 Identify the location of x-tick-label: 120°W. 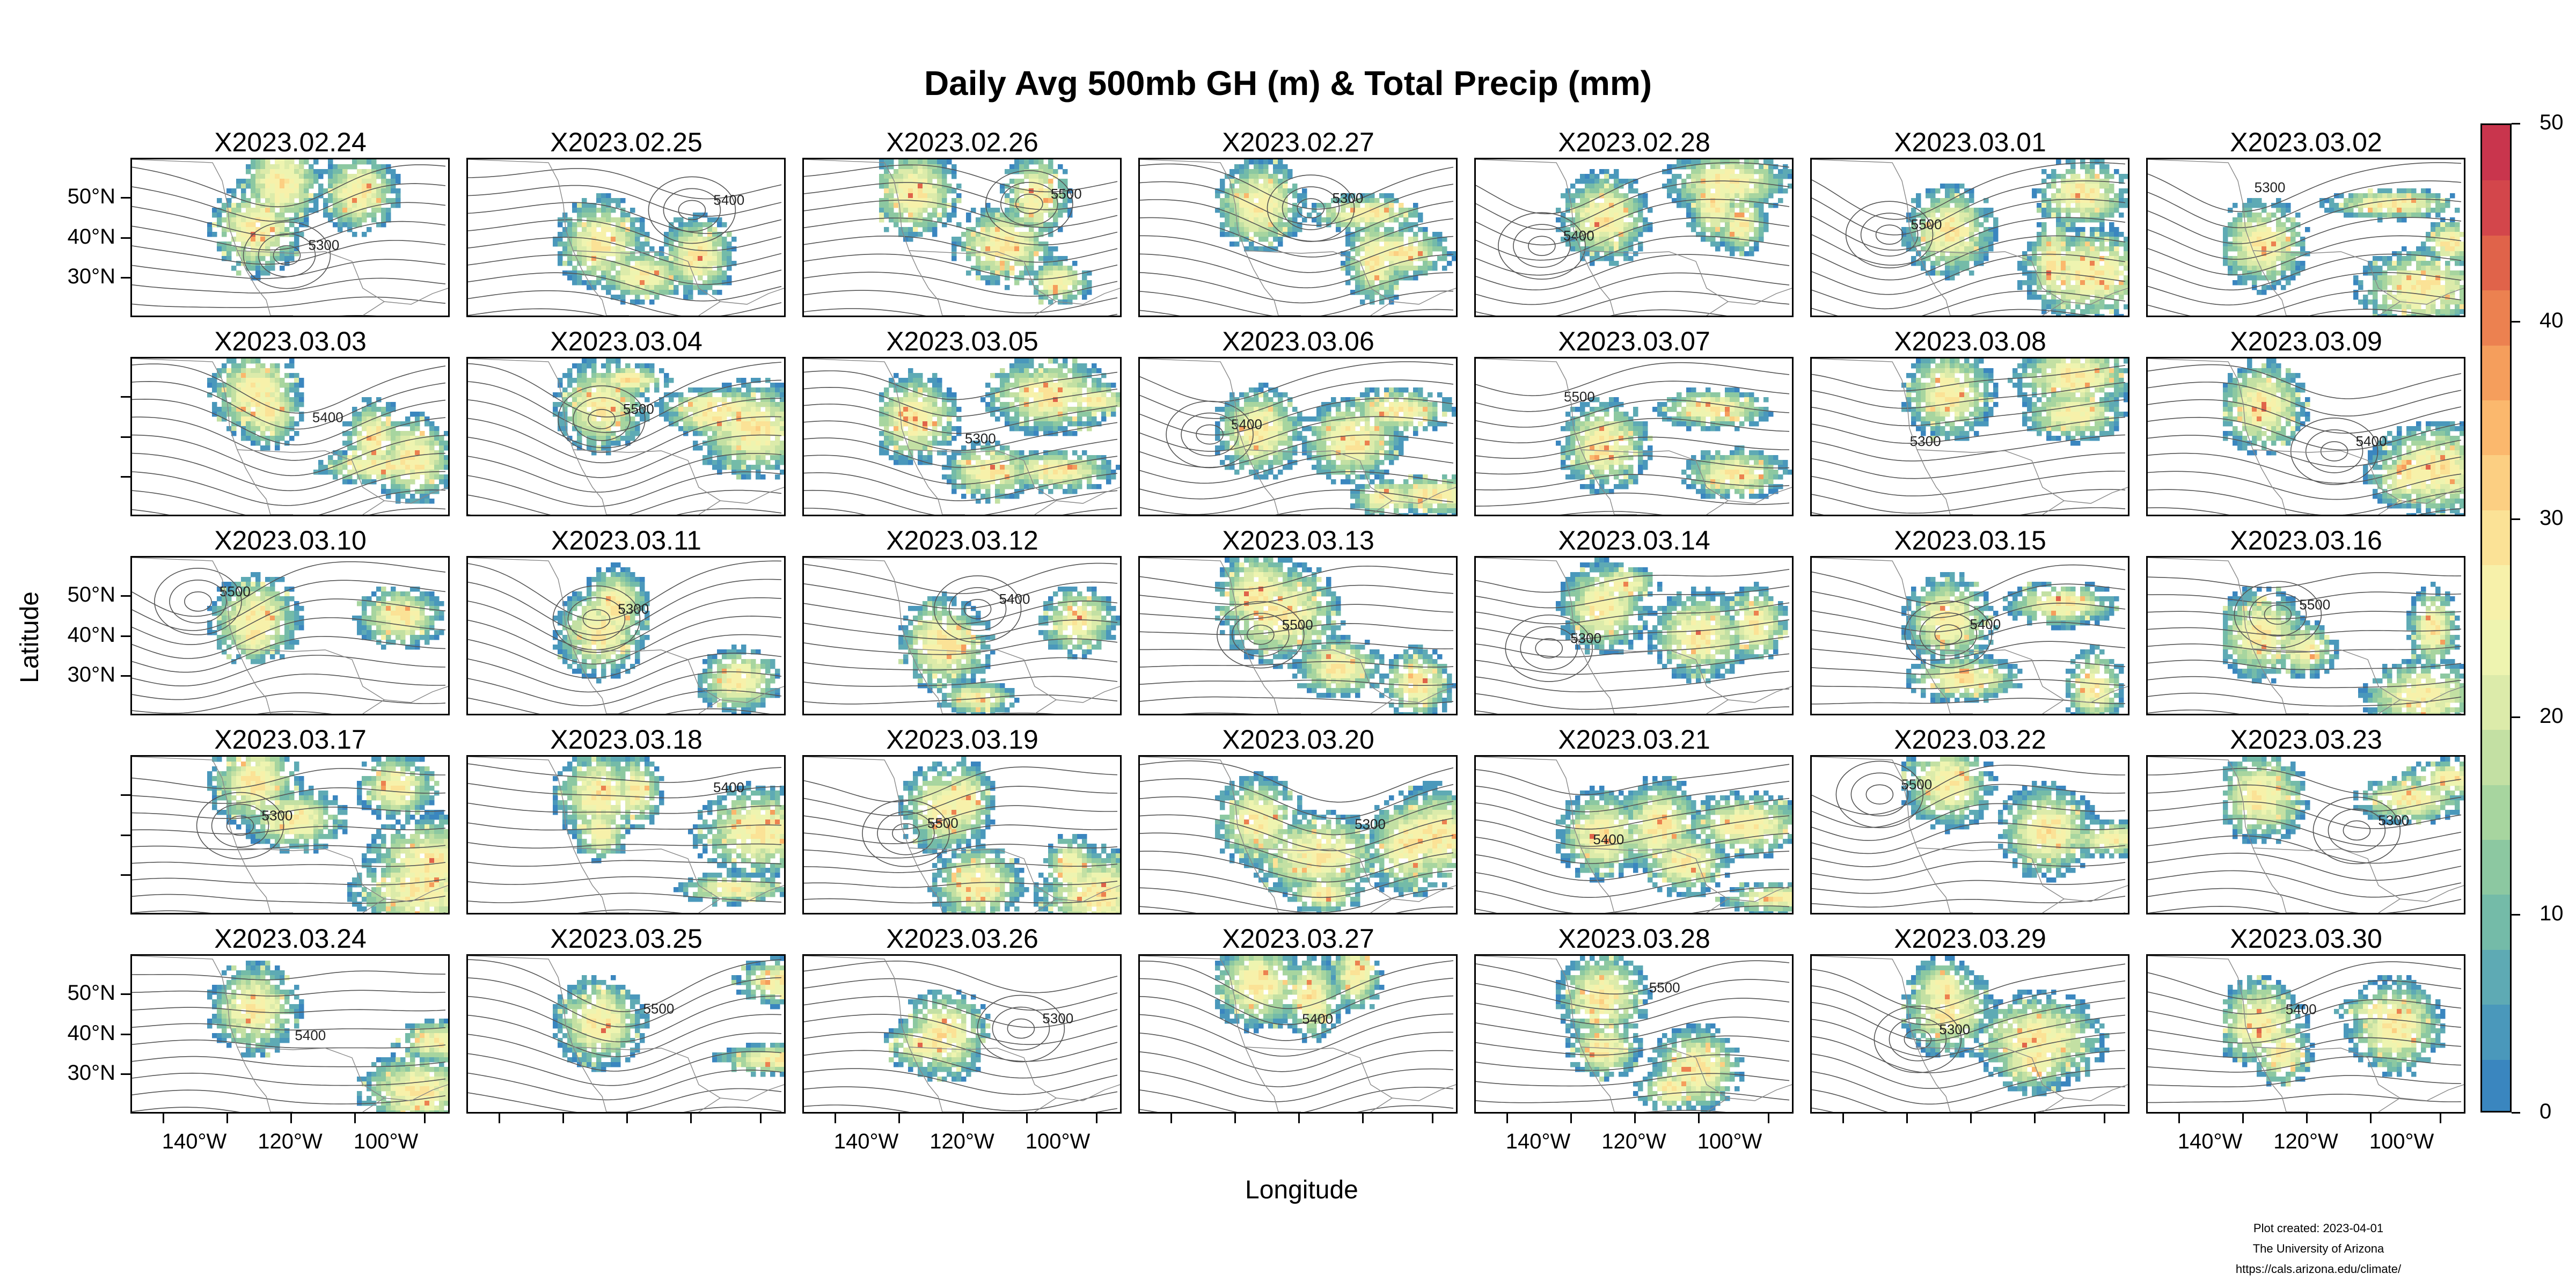
(290, 1142).